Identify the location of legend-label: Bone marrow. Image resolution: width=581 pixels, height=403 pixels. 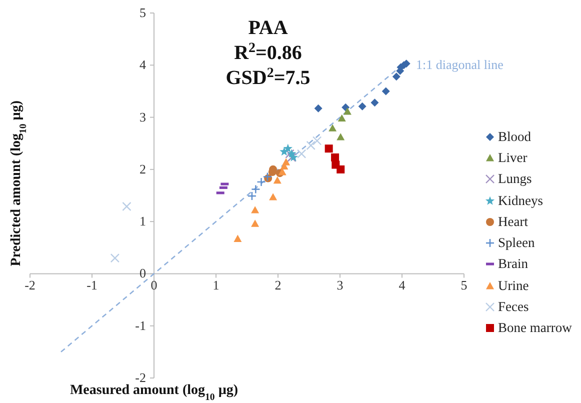
(535, 328).